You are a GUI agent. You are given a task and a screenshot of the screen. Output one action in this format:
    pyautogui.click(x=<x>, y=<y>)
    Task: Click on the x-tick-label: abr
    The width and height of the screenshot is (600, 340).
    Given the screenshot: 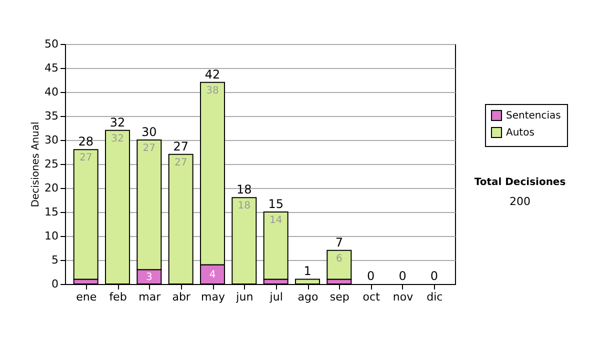 What is the action you would take?
    pyautogui.click(x=181, y=297)
    